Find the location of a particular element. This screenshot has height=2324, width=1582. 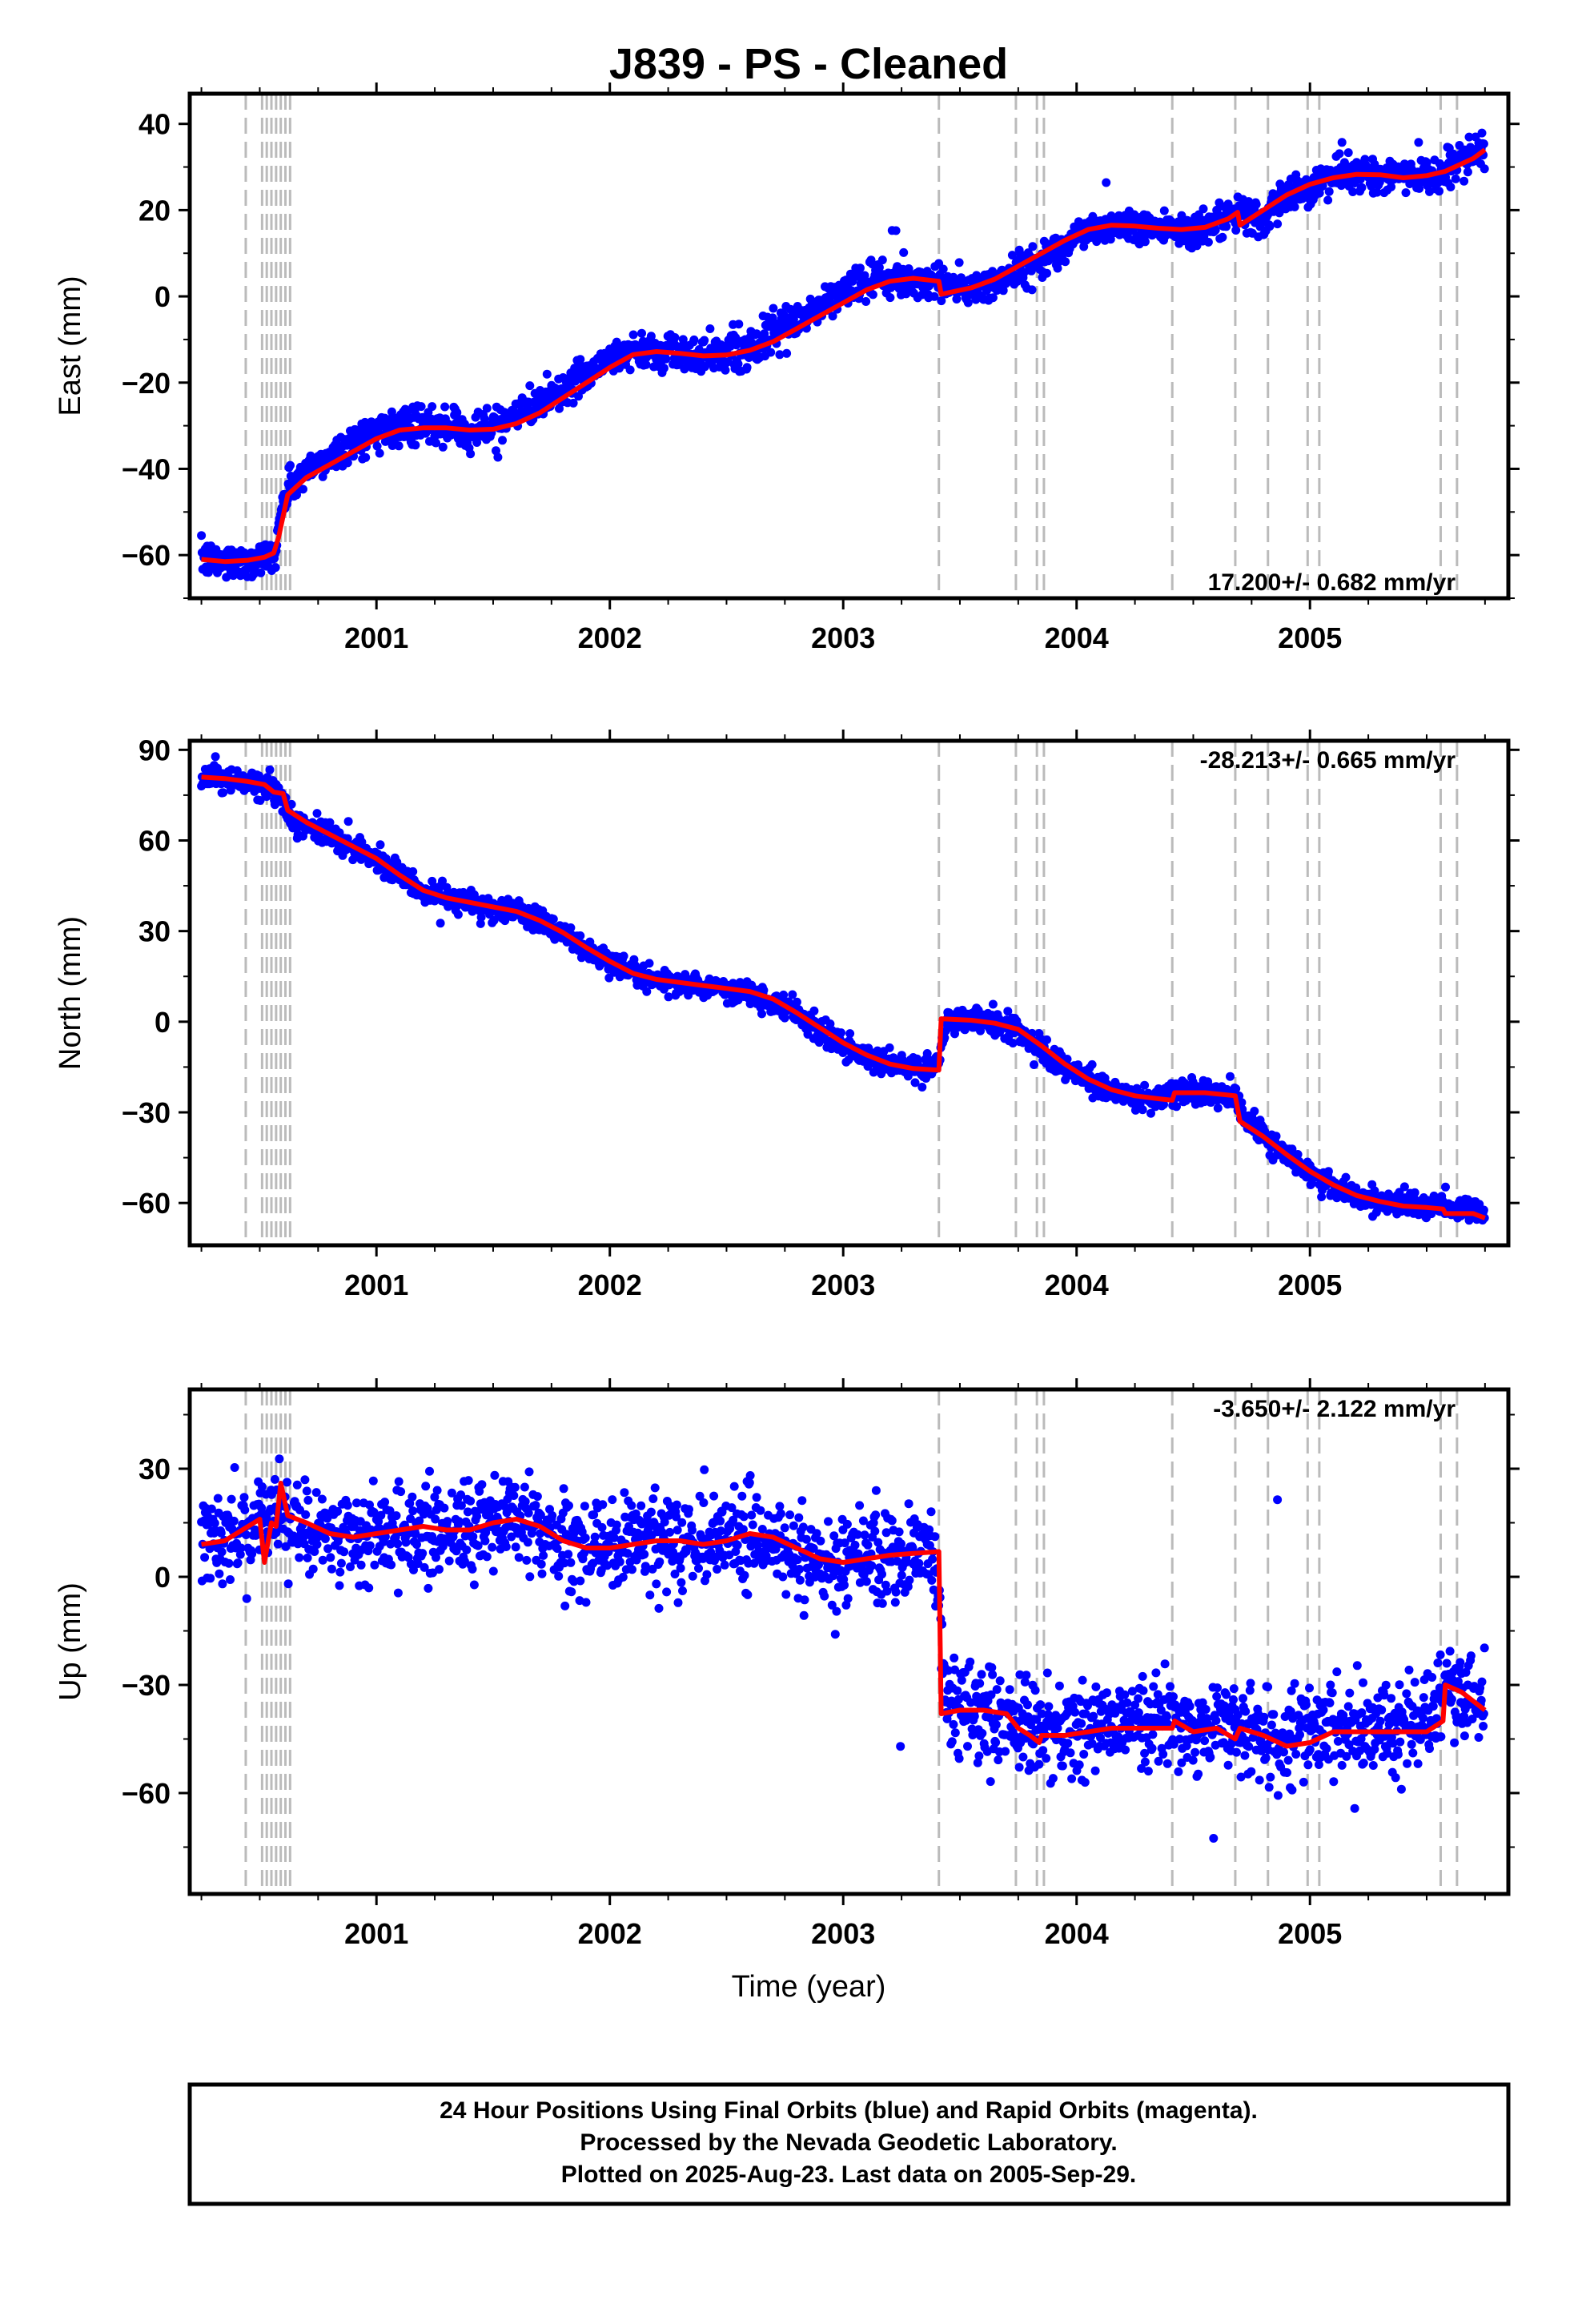

rate-label: 17.200+/- 0.682 mm/yr is located at coordinates (1332, 582).